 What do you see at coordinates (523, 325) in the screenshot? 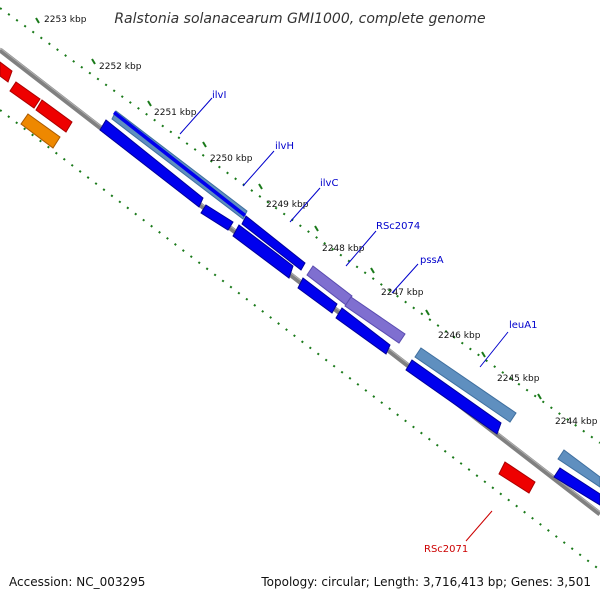
I see `gene-label-leuA1: leuA1` at bounding box center [523, 325].